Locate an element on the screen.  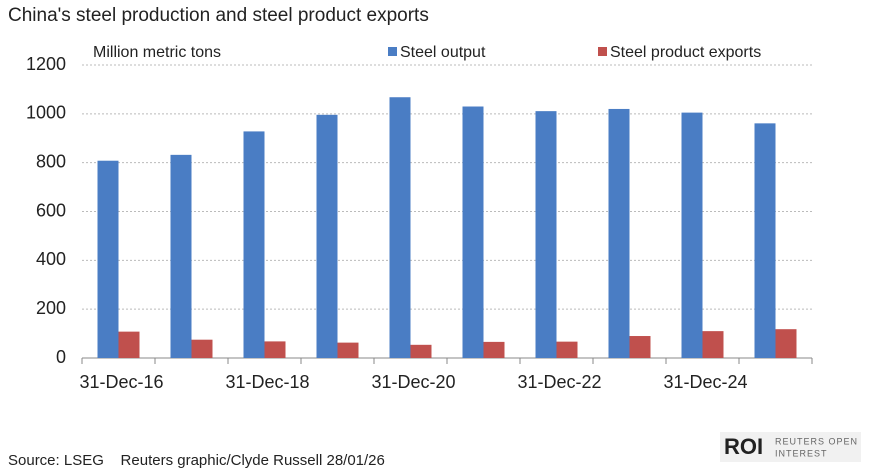
y-tick-label: 600 is located at coordinates (51, 210).